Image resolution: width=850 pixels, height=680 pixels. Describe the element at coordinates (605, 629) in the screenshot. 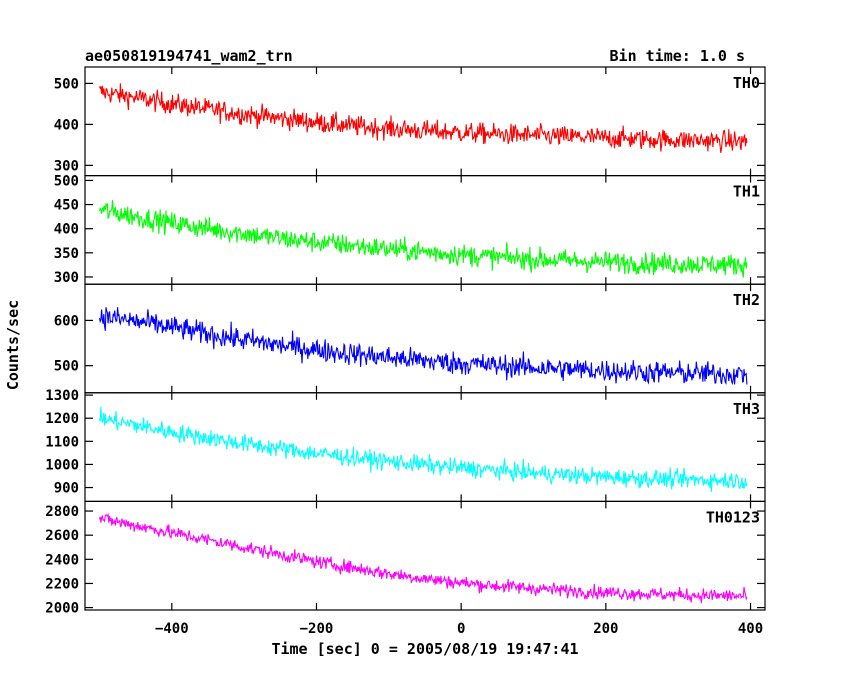

I see `x-tick-label: 200` at that location.